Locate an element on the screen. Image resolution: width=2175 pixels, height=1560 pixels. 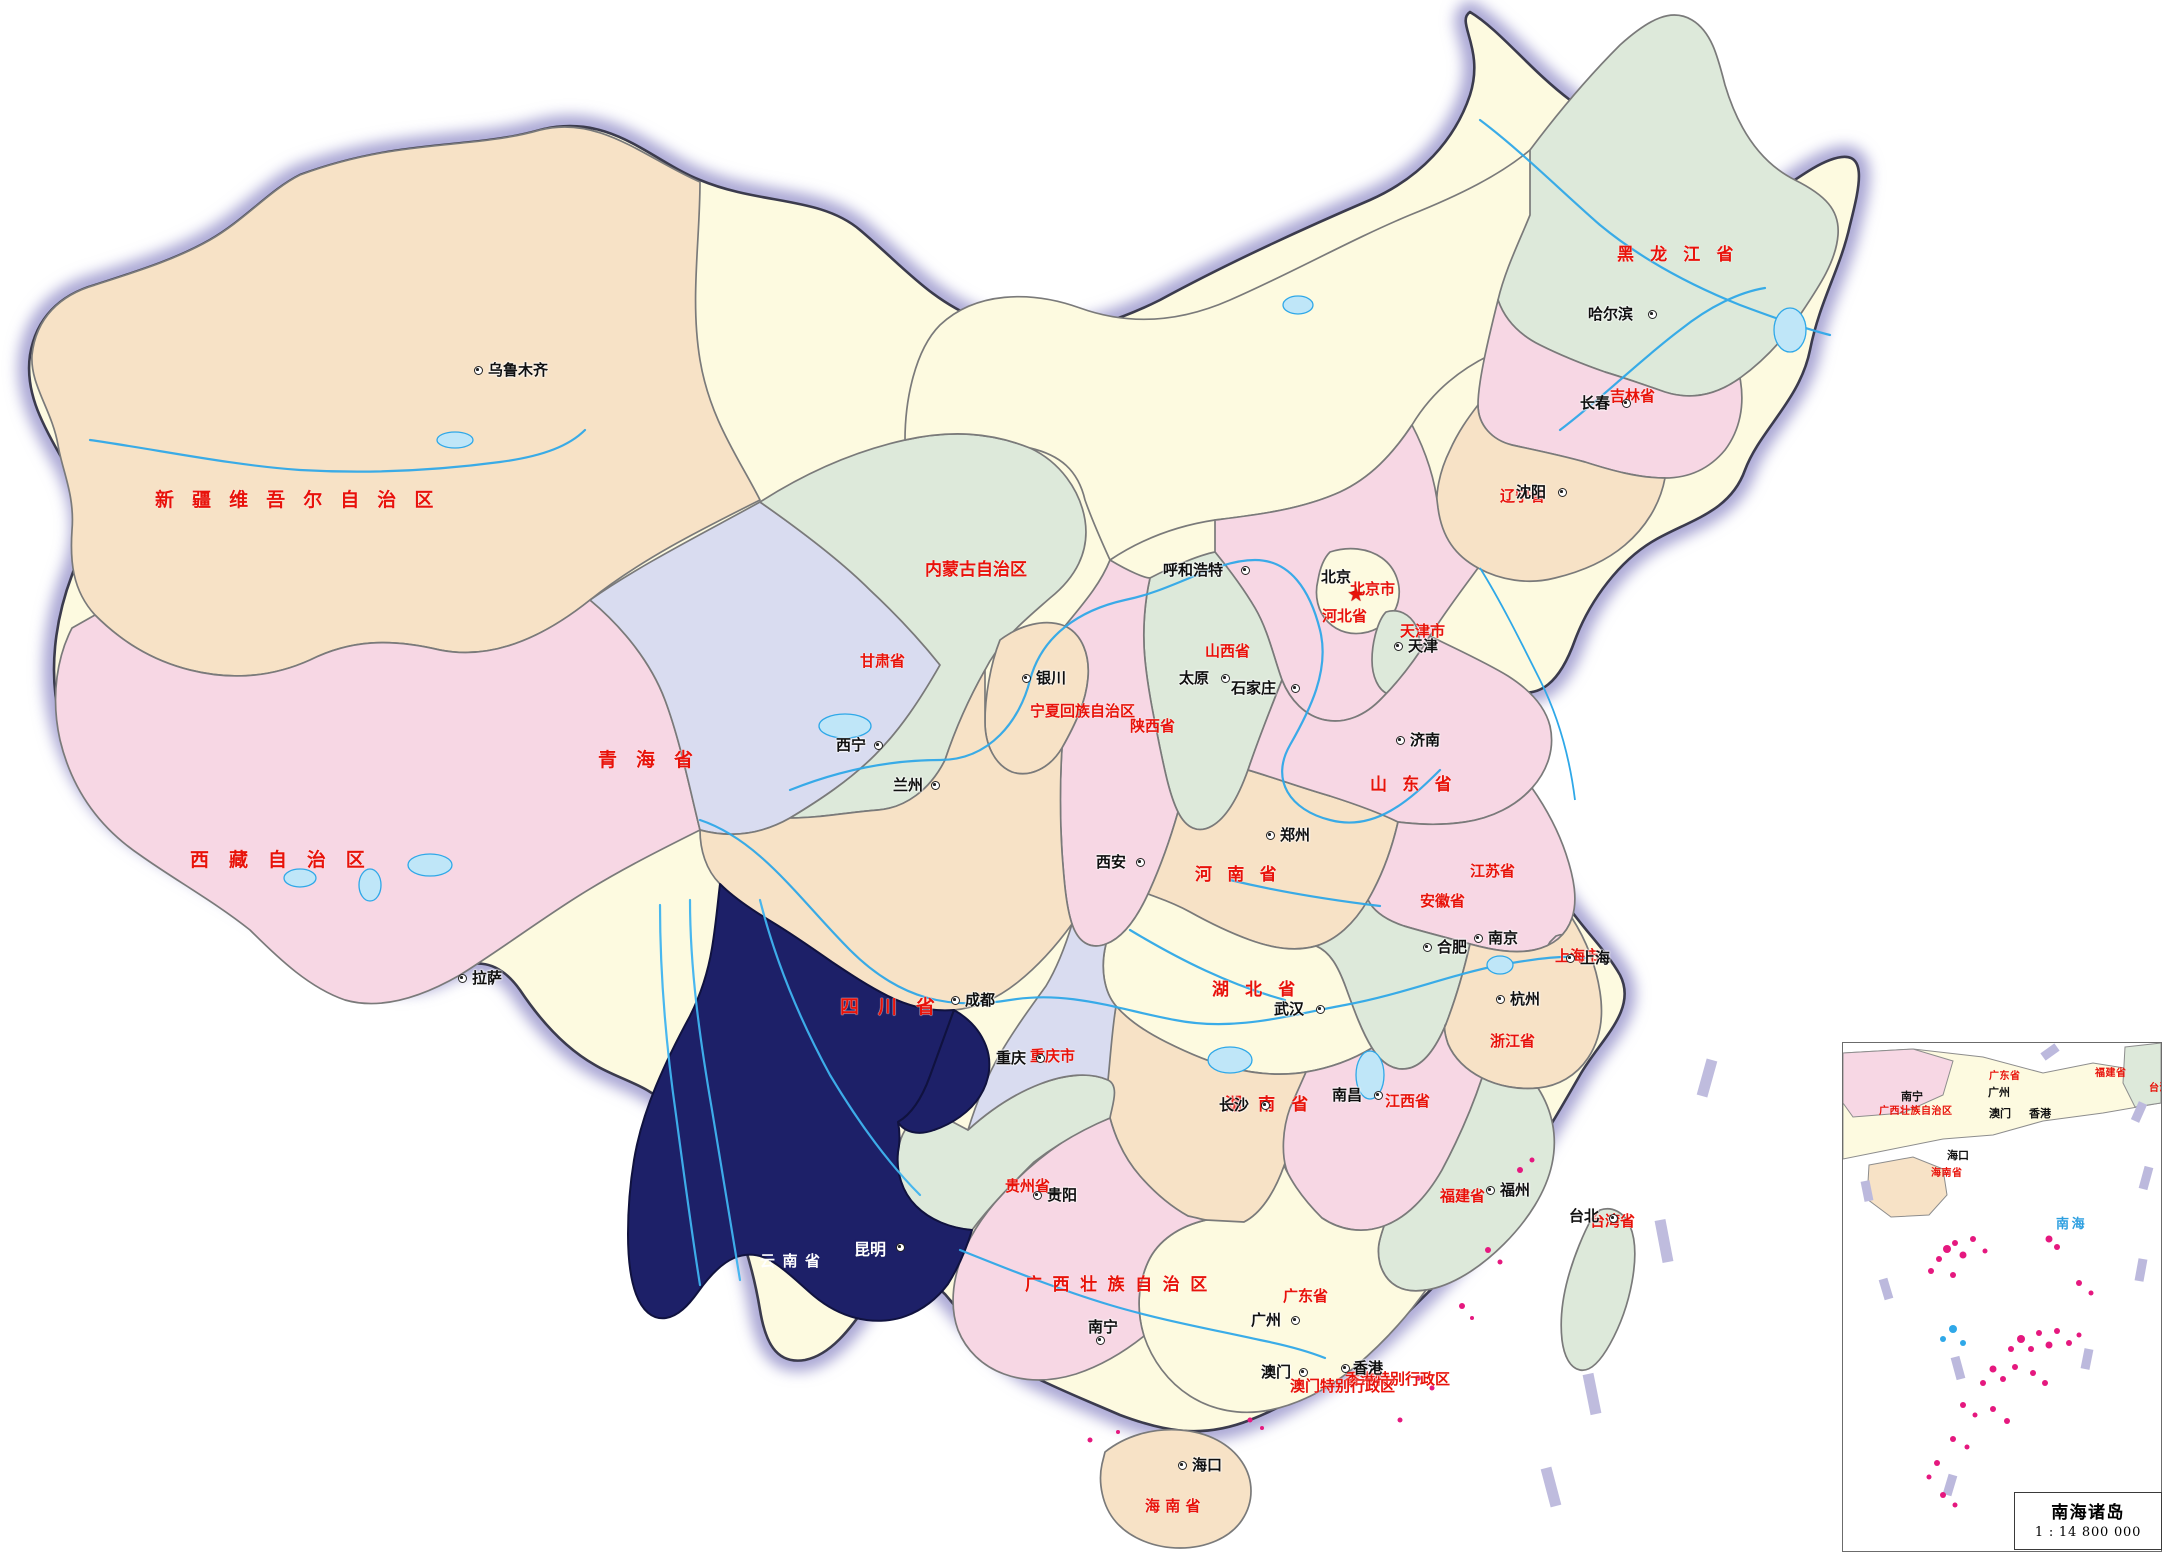
inset-island-clusters is located at coordinates (2010, 1371).